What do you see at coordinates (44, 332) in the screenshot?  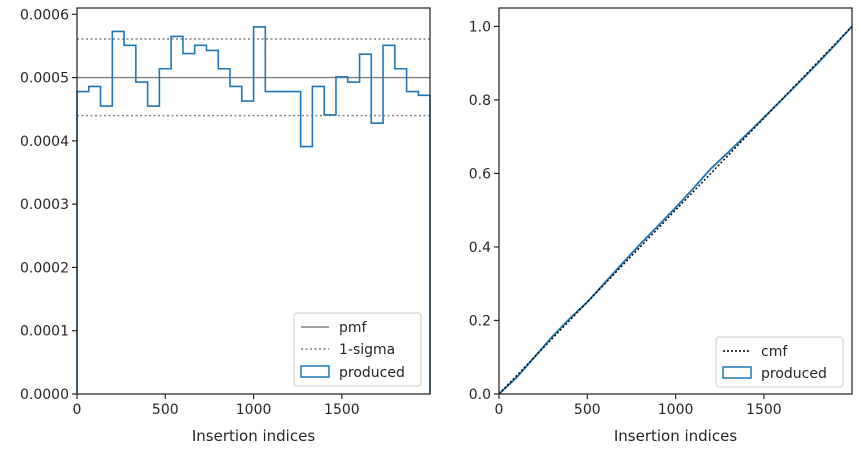 I see `y-tick-label: 0.0001` at bounding box center [44, 332].